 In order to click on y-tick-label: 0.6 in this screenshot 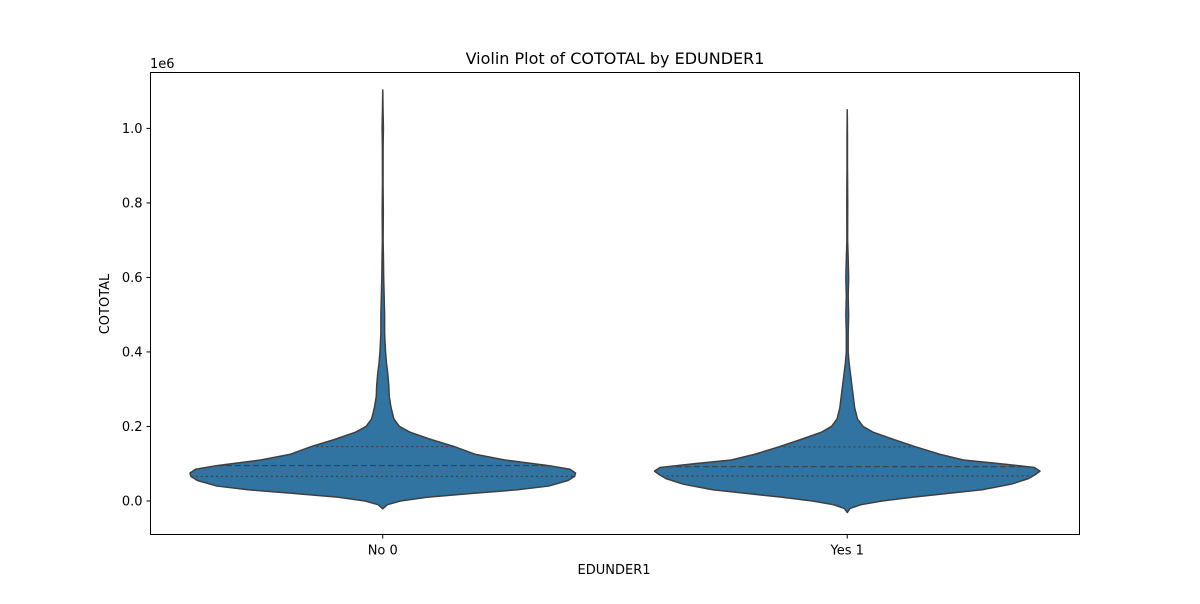, I will do `click(132, 278)`.